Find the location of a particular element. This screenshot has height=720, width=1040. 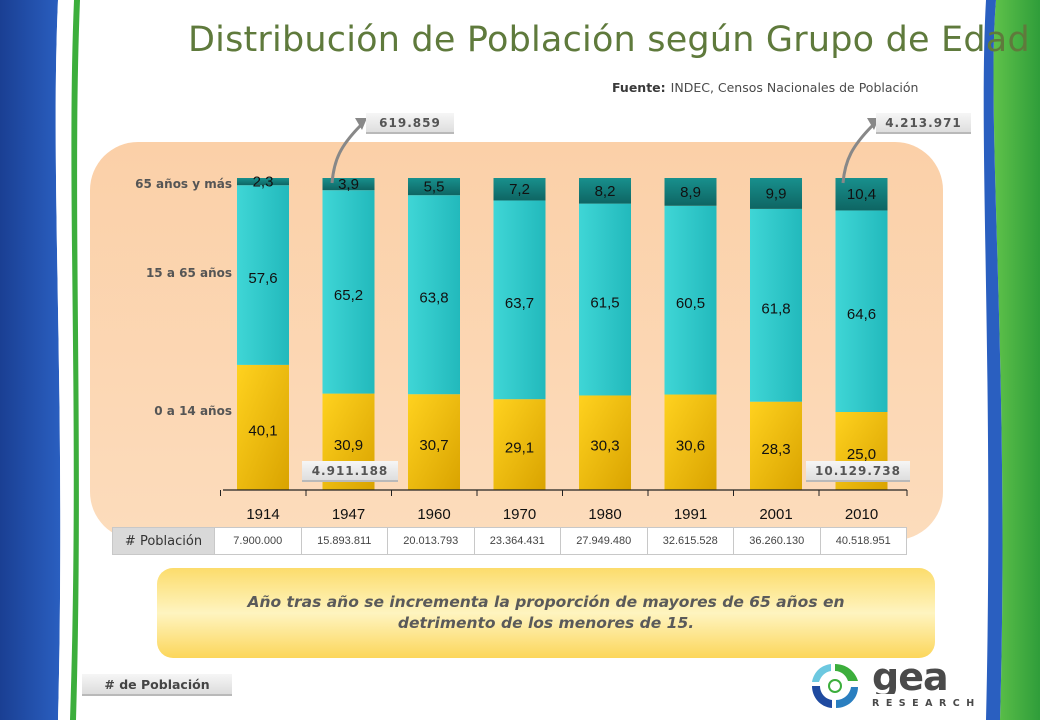

label-old-1970: 7,2 is located at coordinates (519, 189).